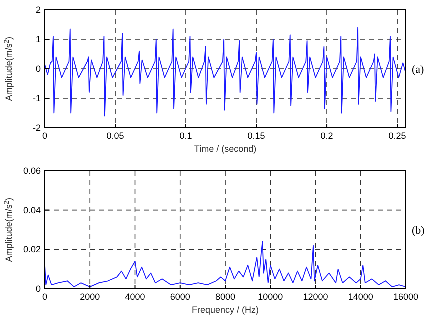  What do you see at coordinates (226, 310) in the screenshot?
I see `x-axis-title: Frequency / (Hz)` at bounding box center [226, 310].